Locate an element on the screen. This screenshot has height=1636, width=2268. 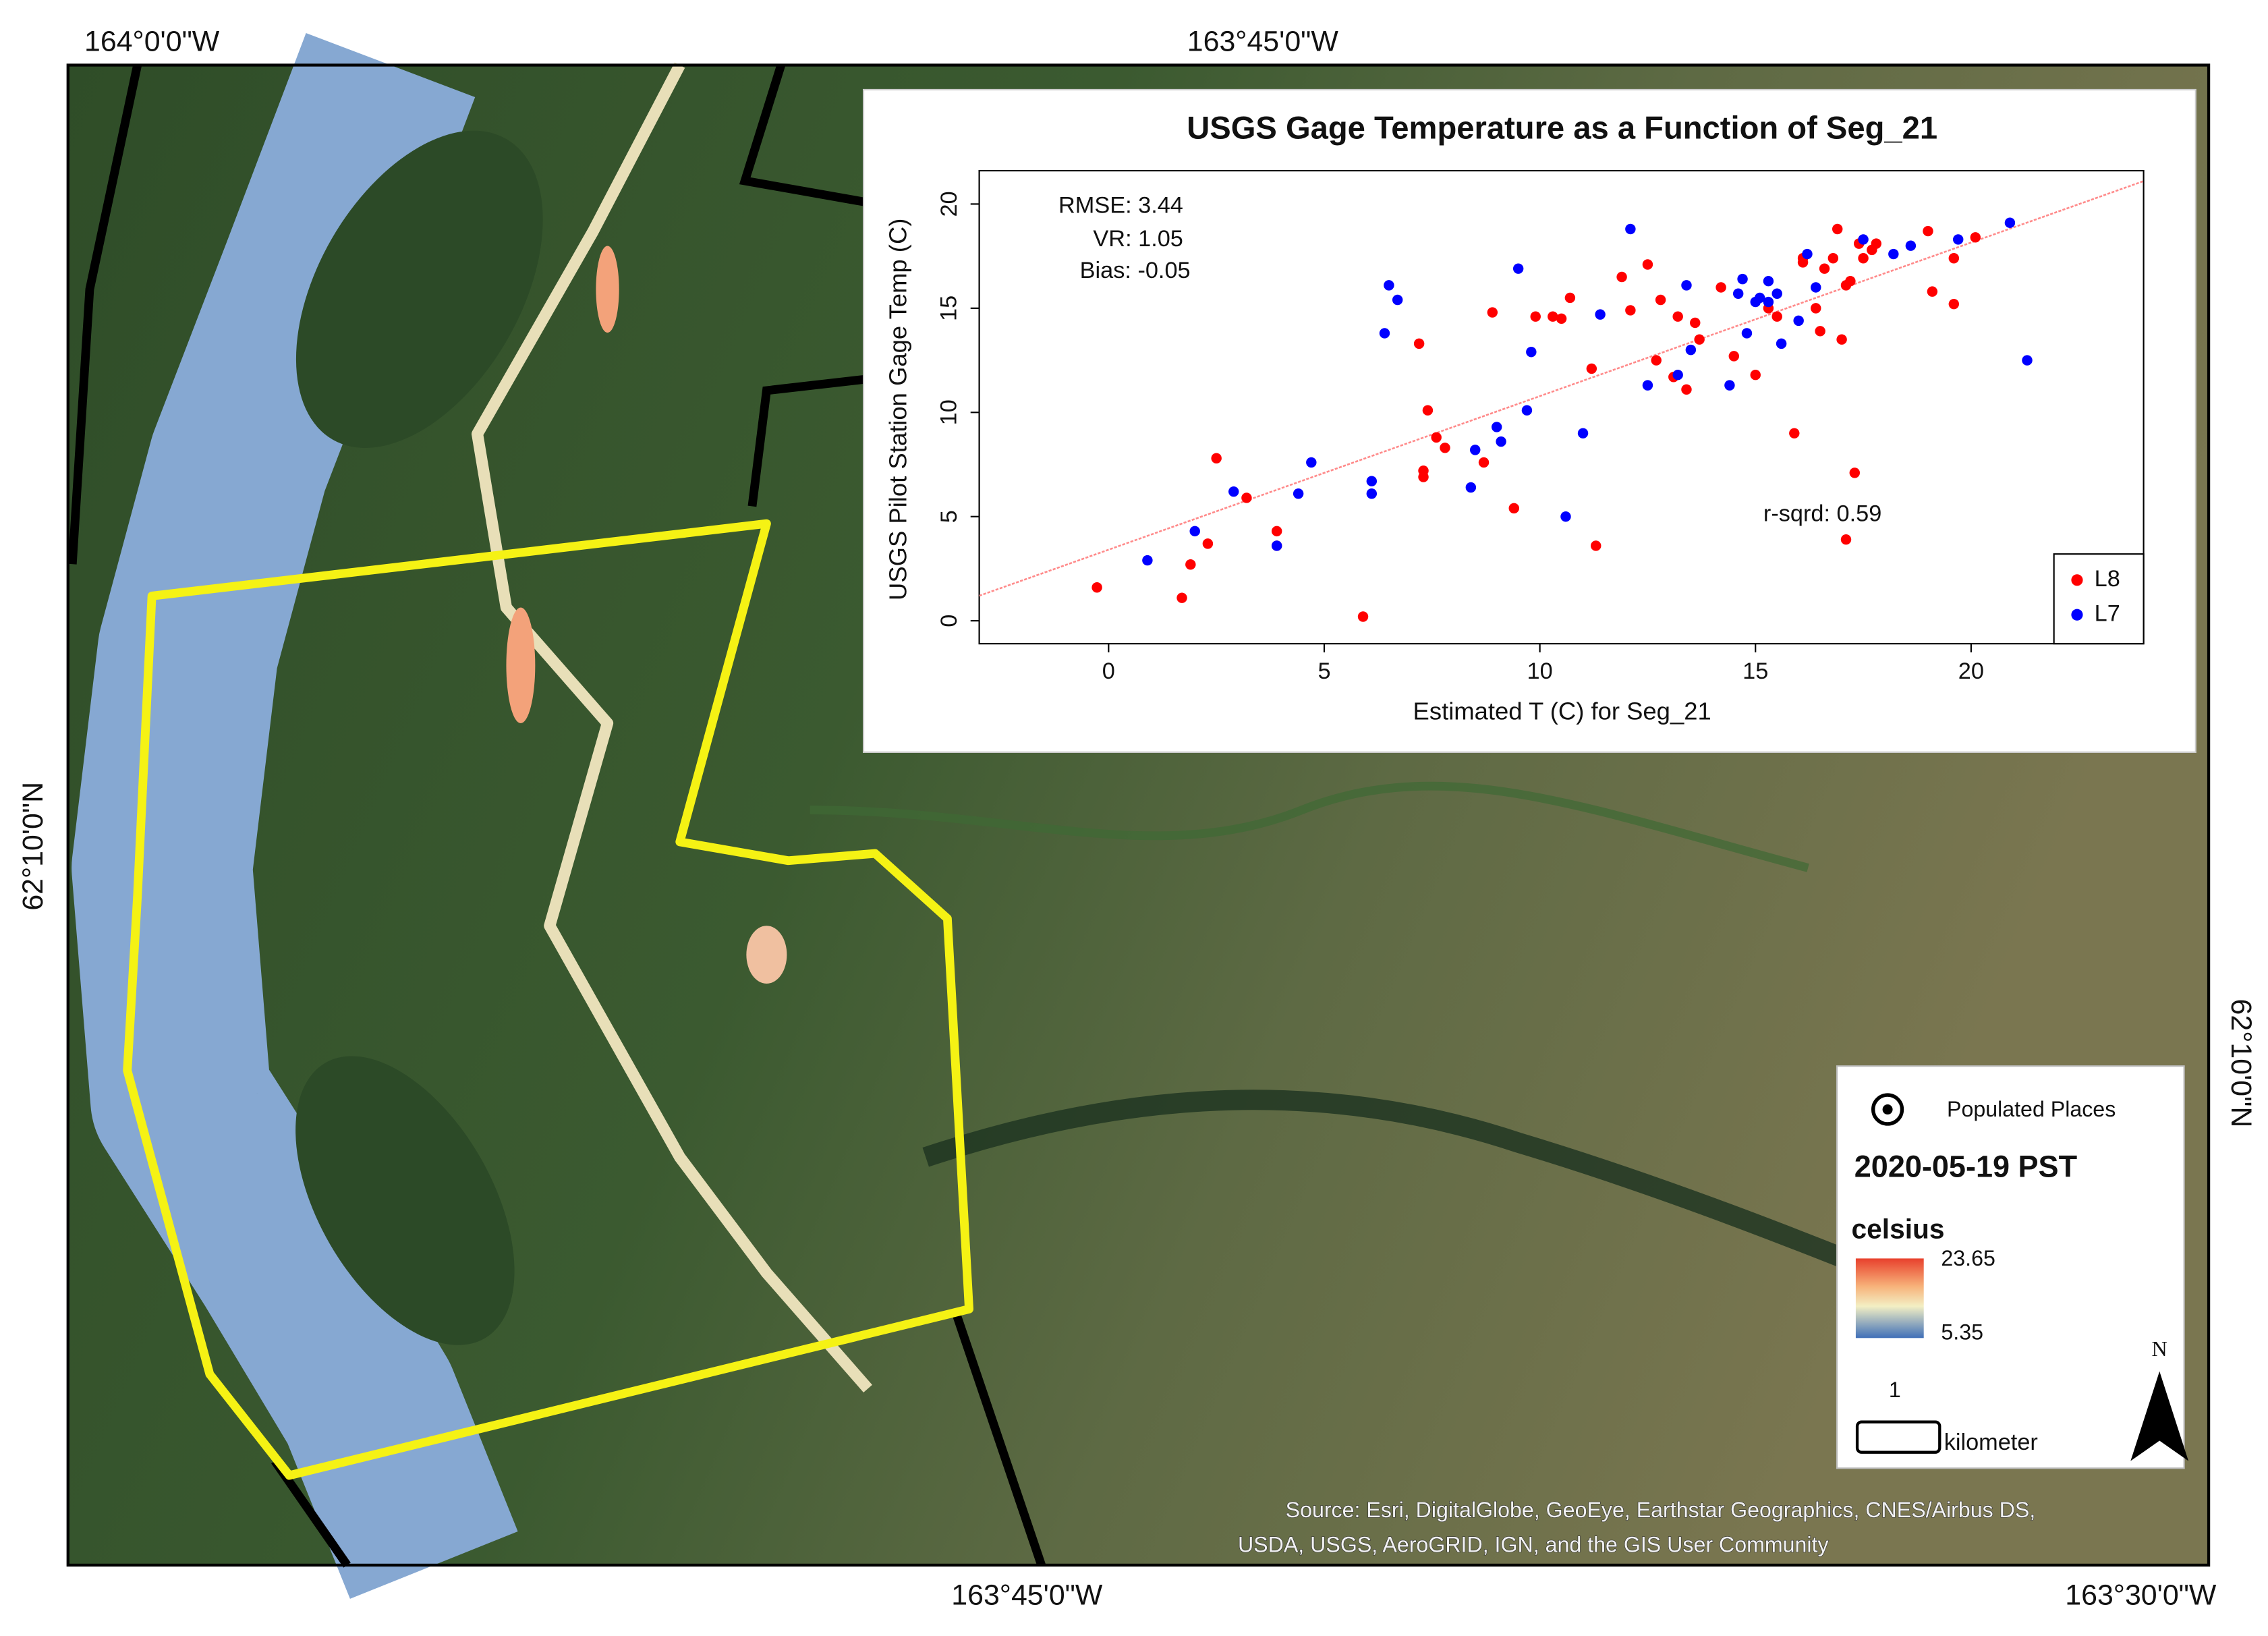
coord-label: 164°0'0"W is located at coordinates (152, 42).